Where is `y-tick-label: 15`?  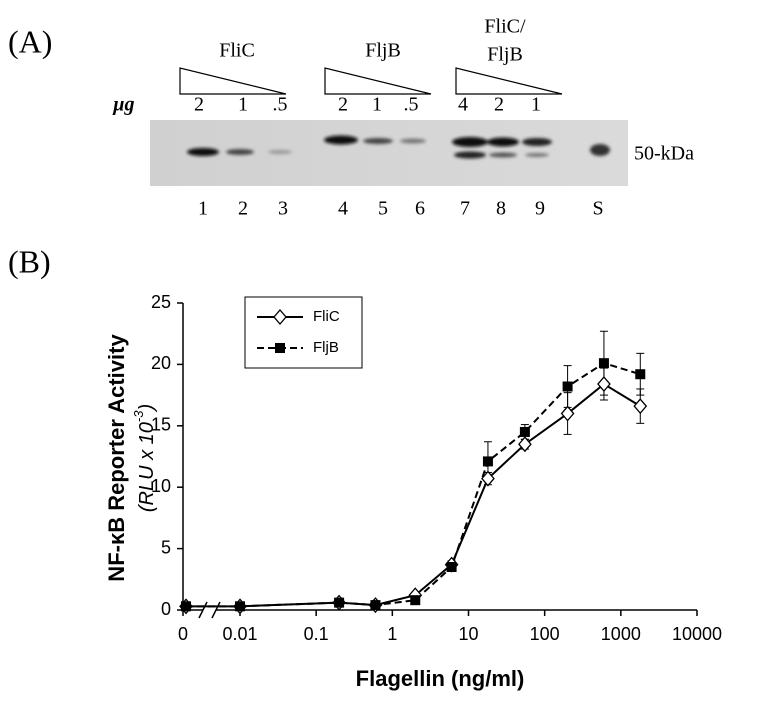
y-tick-label: 15 is located at coordinates (161, 425).